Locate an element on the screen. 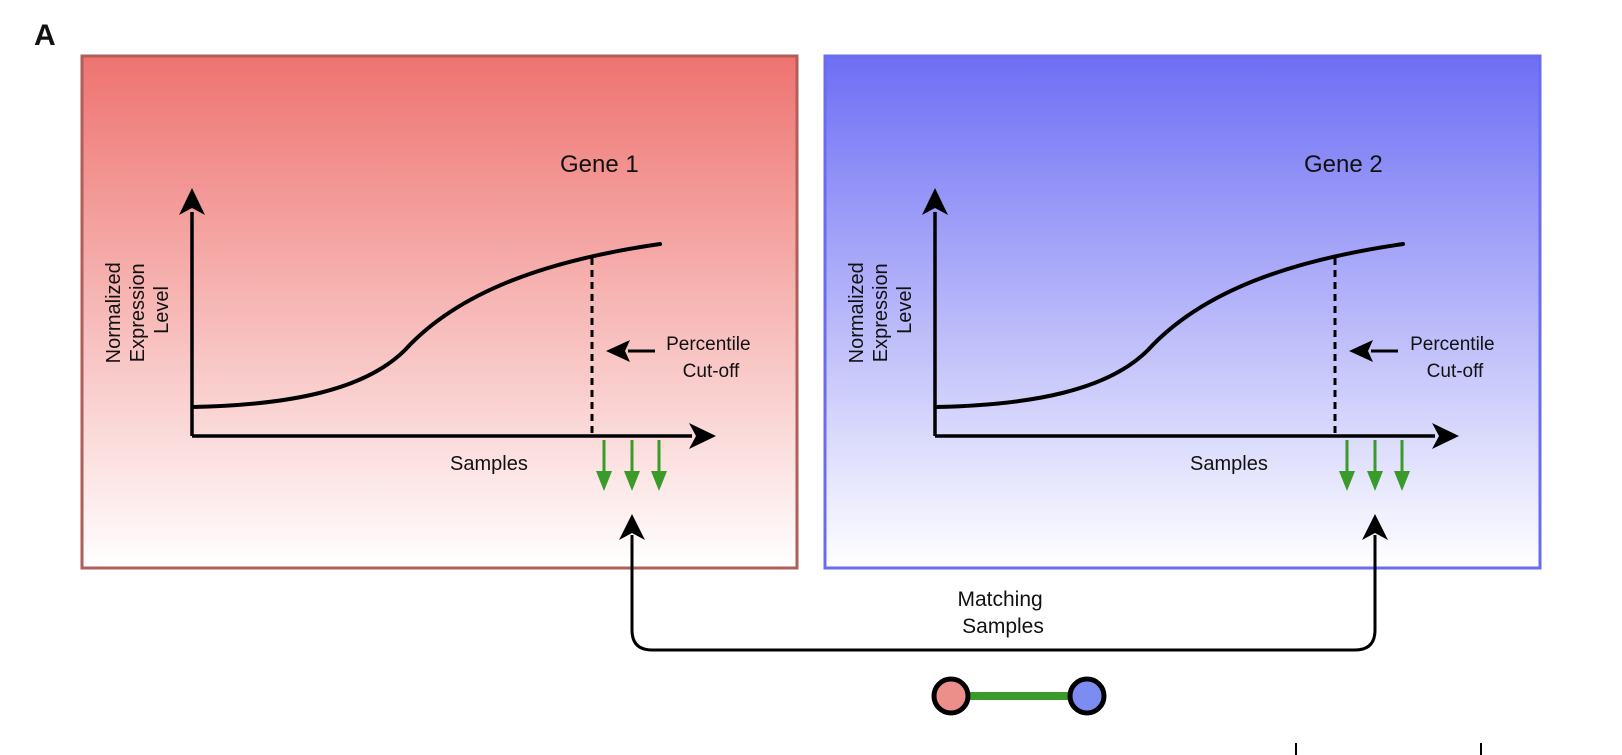 The width and height of the screenshot is (1622, 755). panel-letter: A is located at coordinates (45, 35).